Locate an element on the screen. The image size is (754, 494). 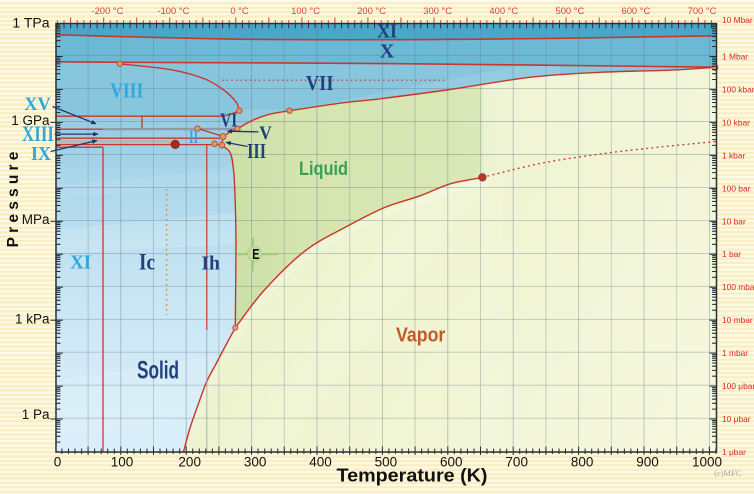
svg-text: 100 μbar is located at coordinates (738, 386).